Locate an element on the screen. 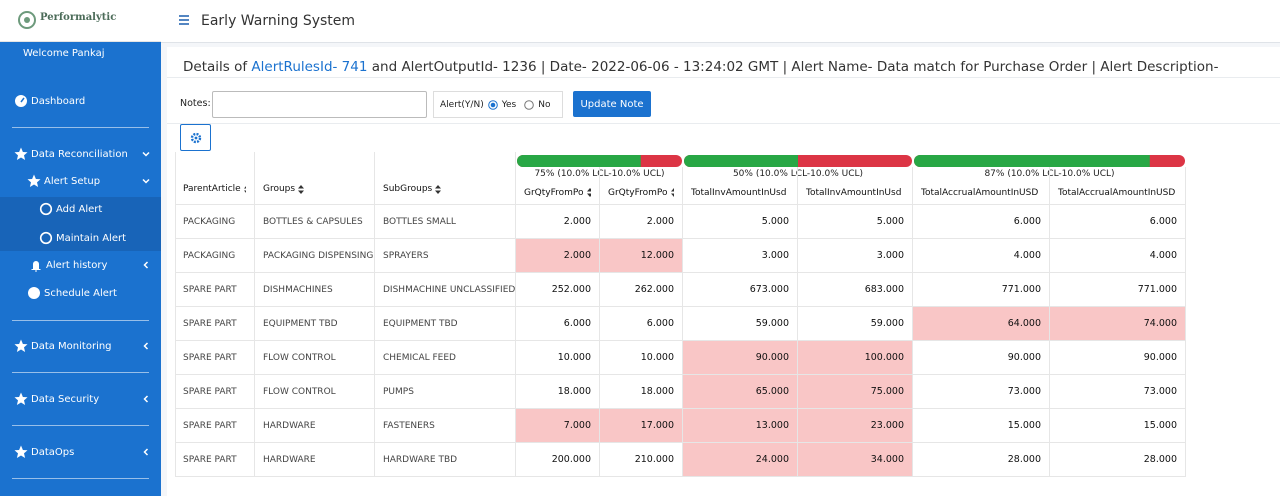 Image resolution: width=1280 pixels, height=496 pixels. sort-icon is located at coordinates (301, 189).